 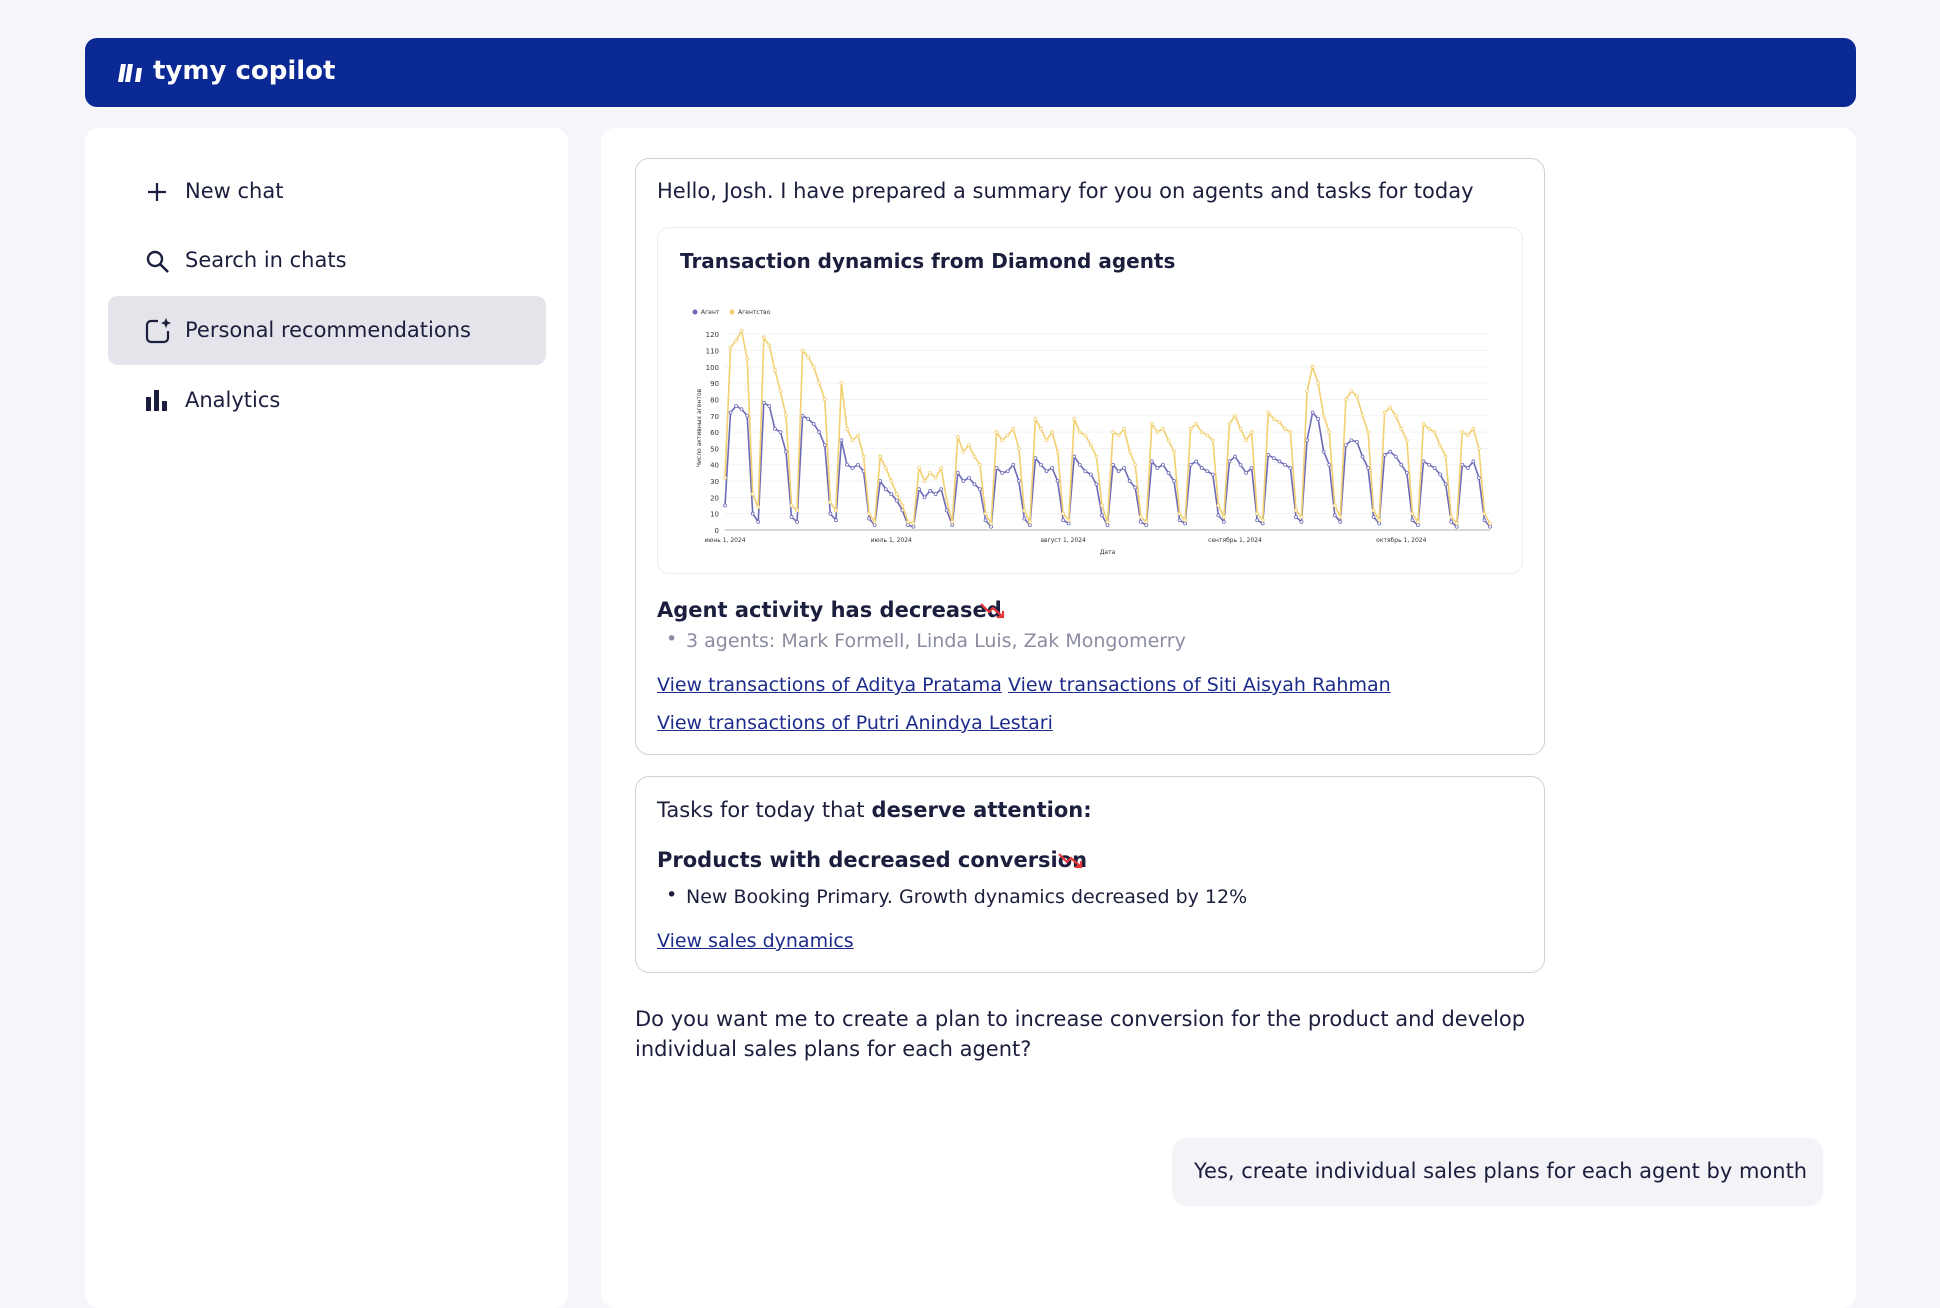 What do you see at coordinates (1107, 427) in the screenshot?
I see `series-line` at bounding box center [1107, 427].